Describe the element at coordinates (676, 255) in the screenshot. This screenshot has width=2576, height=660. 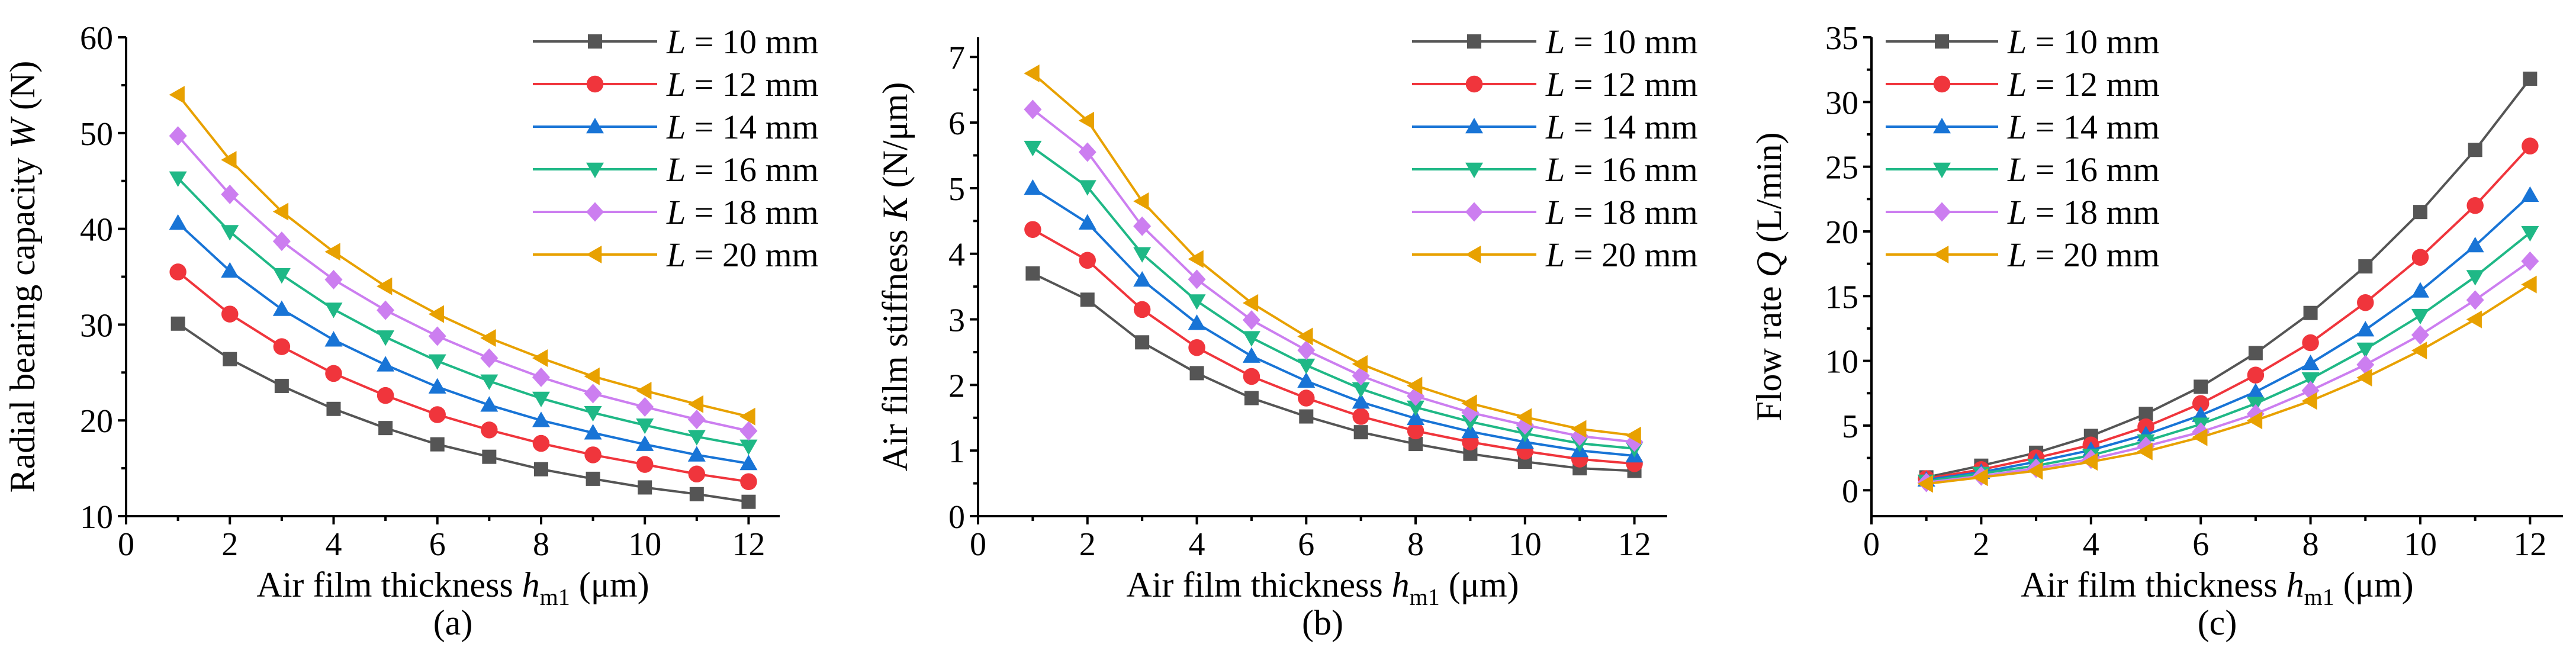
I see `legend-entry: L = 20 mm` at that location.